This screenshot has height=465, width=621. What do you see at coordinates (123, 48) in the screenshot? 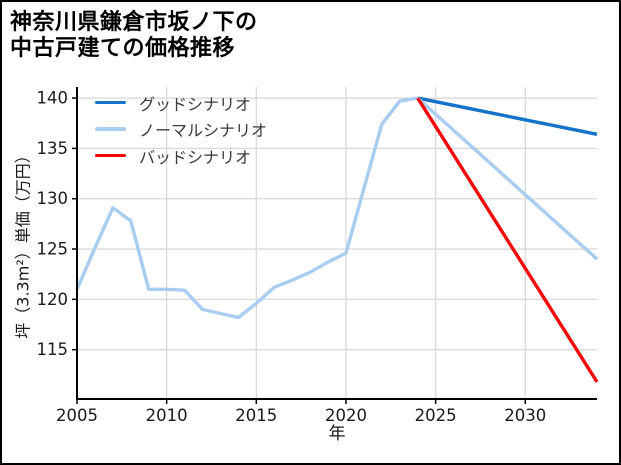
I see `chart-title-line2: 中古戸建ての価格推移` at bounding box center [123, 48].